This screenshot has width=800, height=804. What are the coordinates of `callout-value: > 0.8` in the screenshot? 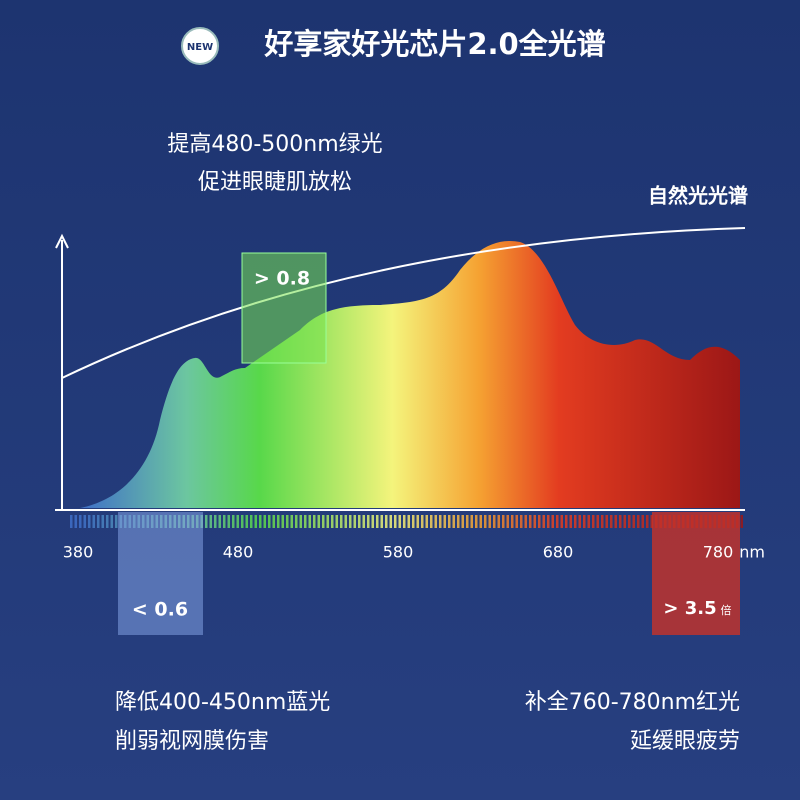 It's located at (282, 279).